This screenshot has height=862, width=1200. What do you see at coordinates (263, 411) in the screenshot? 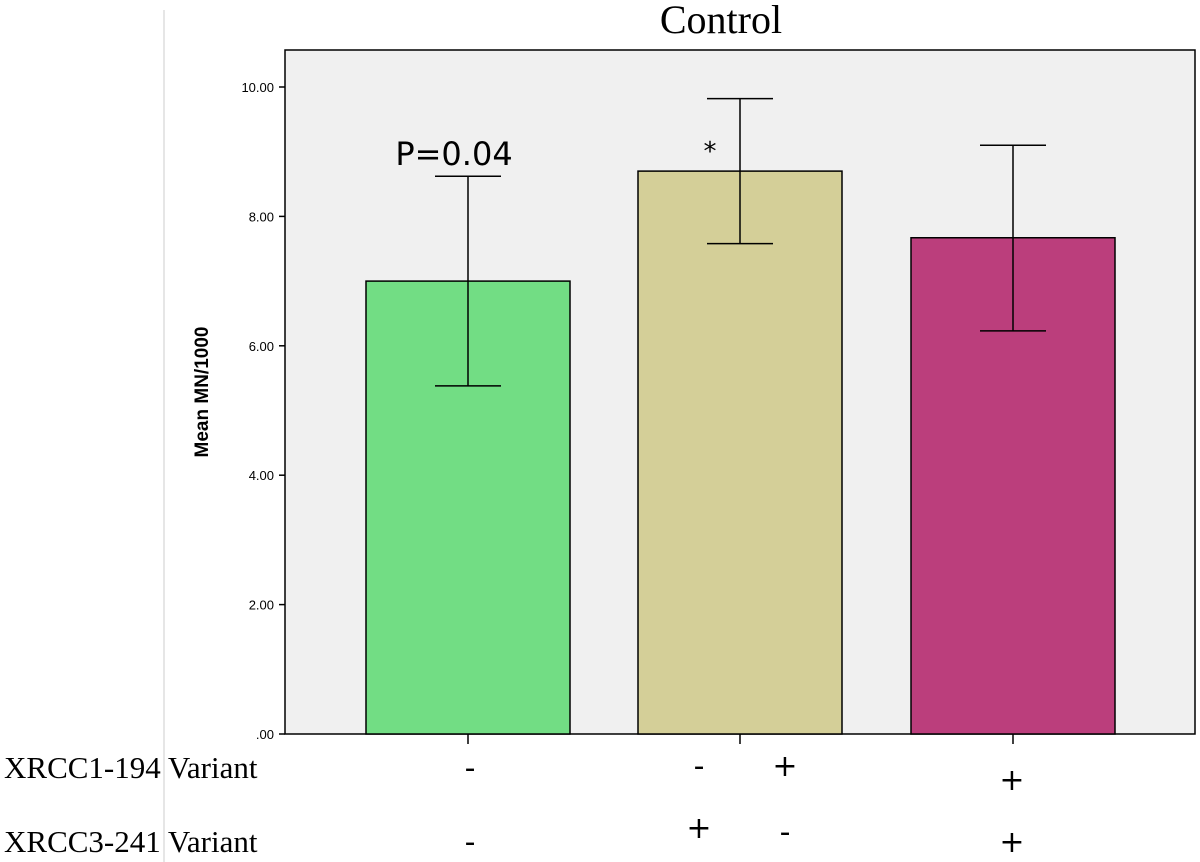
I see `y-axis: .00 2.00 4.00 6.00 8.00 10.00` at bounding box center [263, 411].